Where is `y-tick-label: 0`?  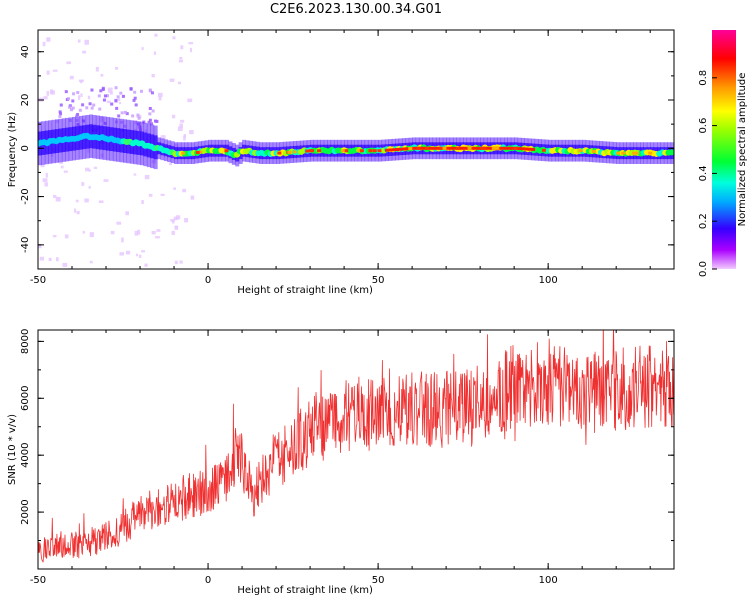
y-tick-label: 0 is located at coordinates (25, 148).